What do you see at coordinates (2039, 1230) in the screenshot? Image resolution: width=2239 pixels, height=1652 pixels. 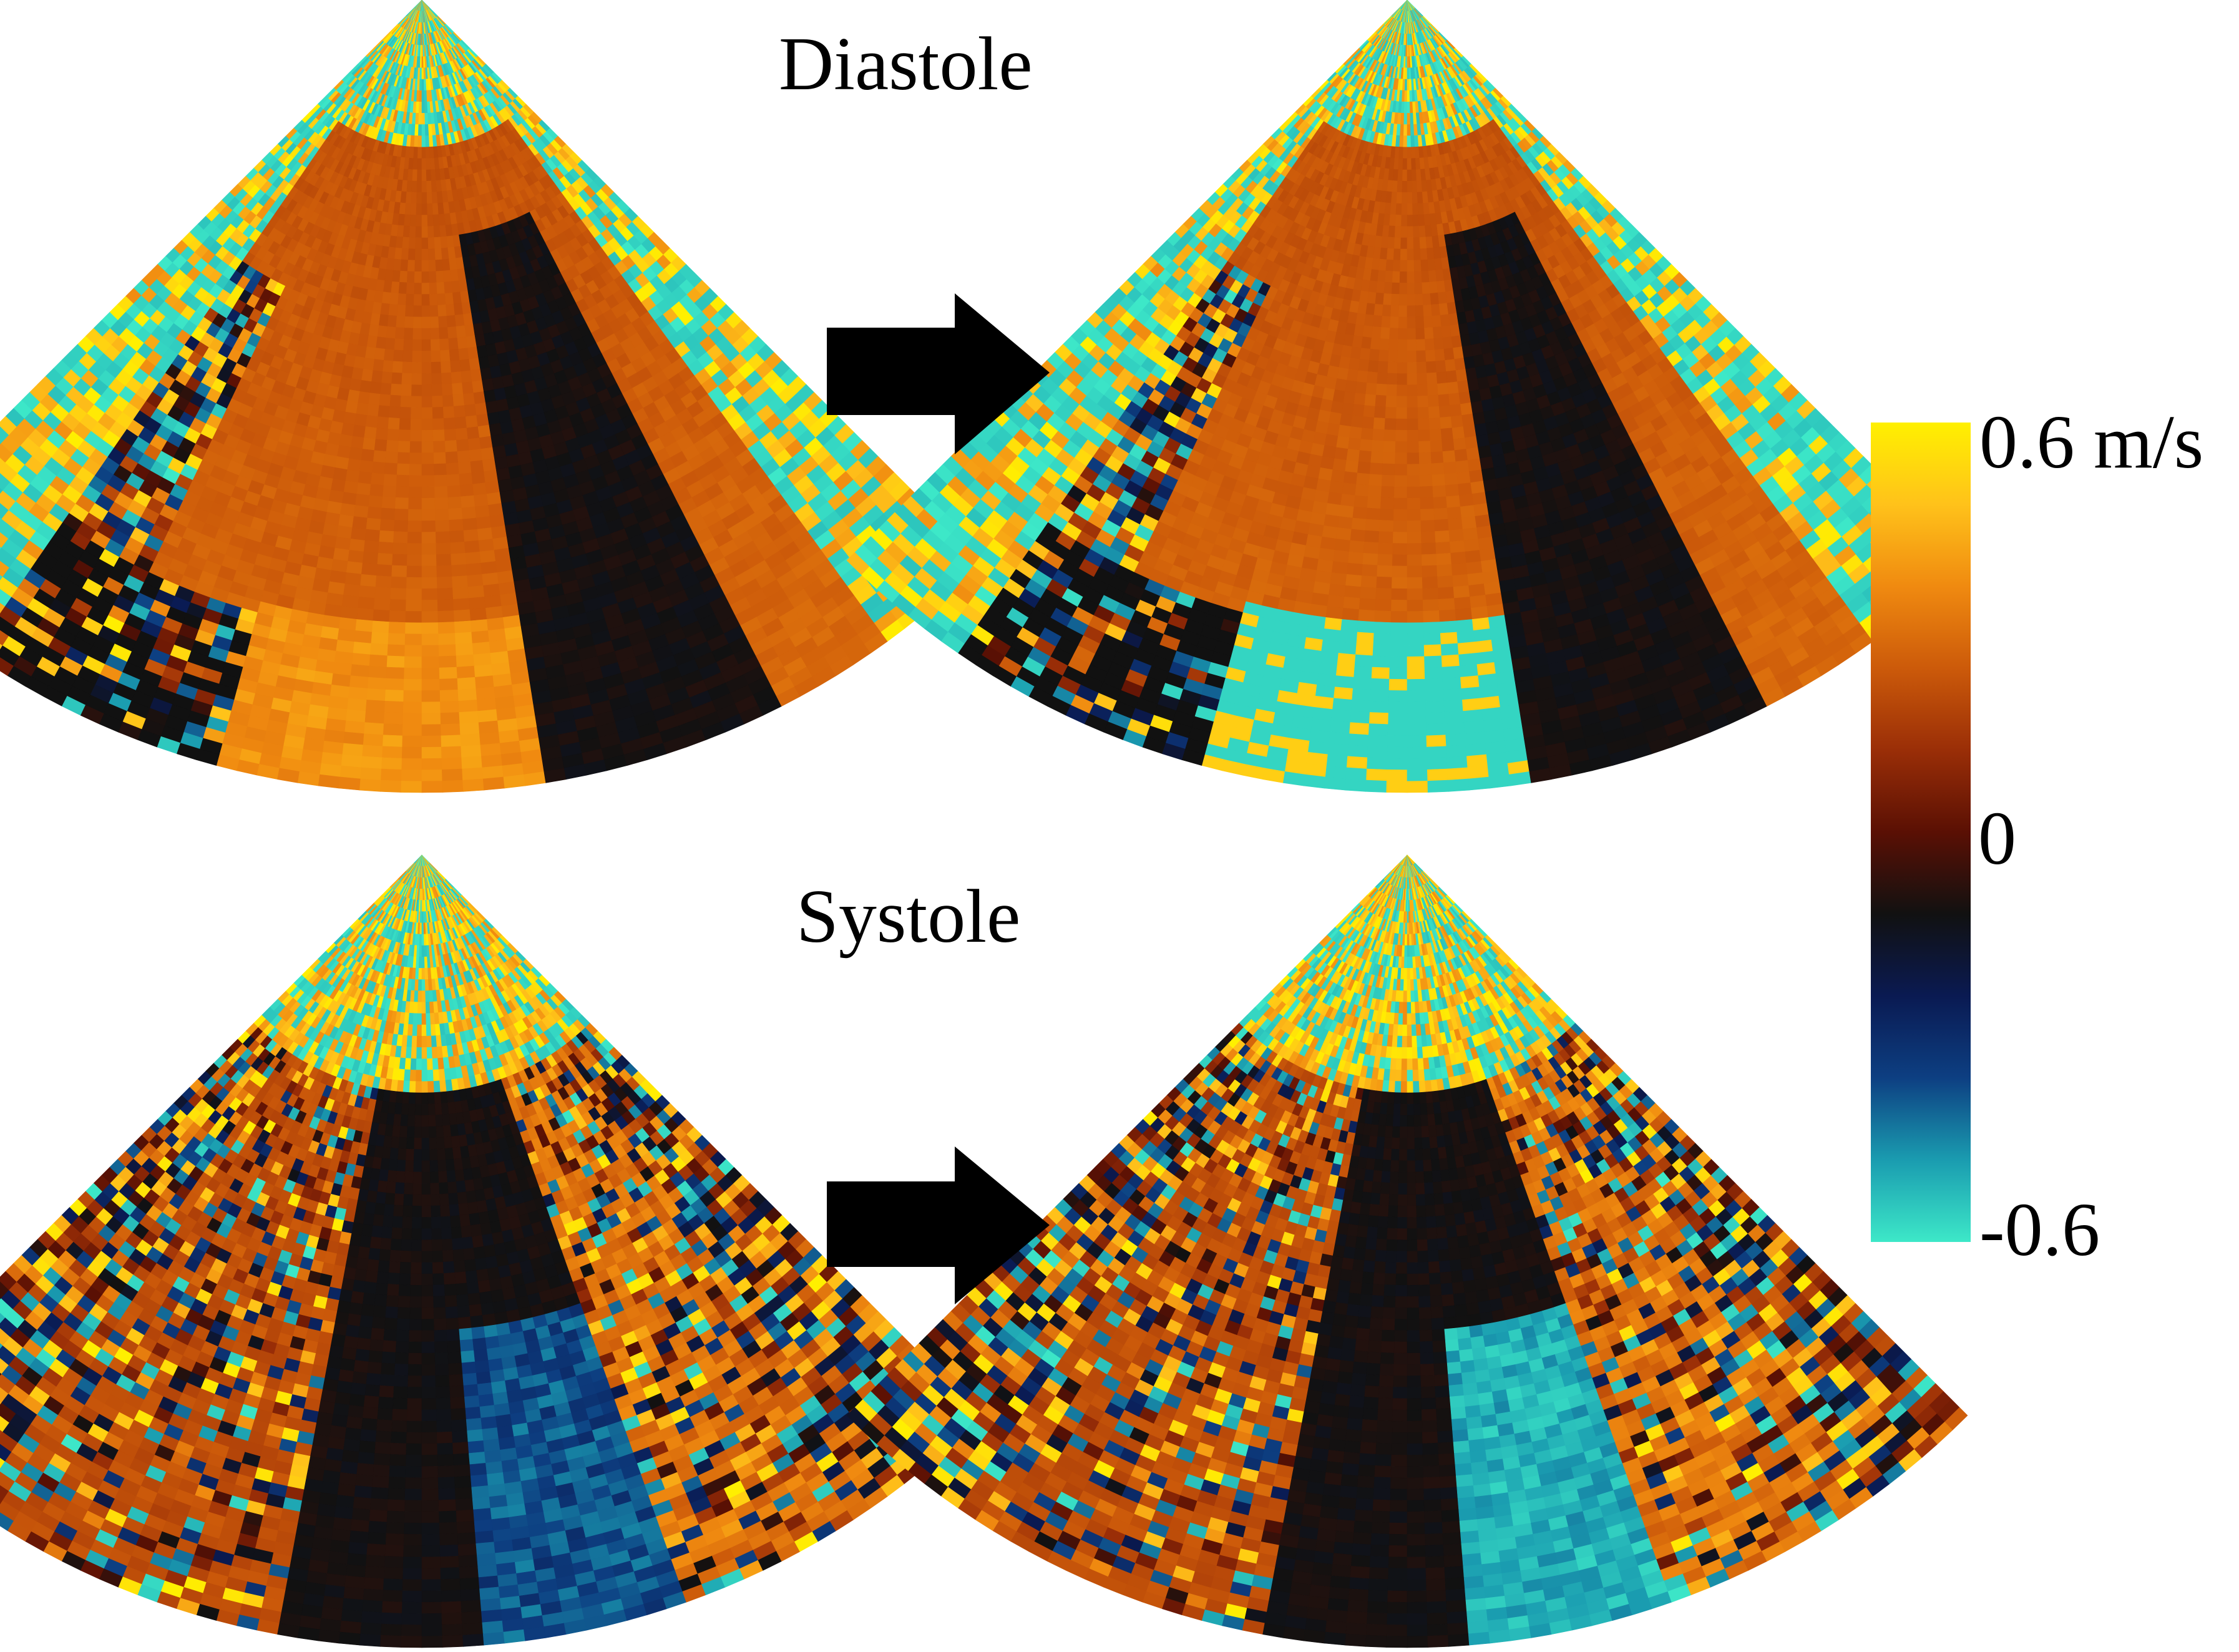 I see `colorbar-min-label: -0.6` at bounding box center [2039, 1230].